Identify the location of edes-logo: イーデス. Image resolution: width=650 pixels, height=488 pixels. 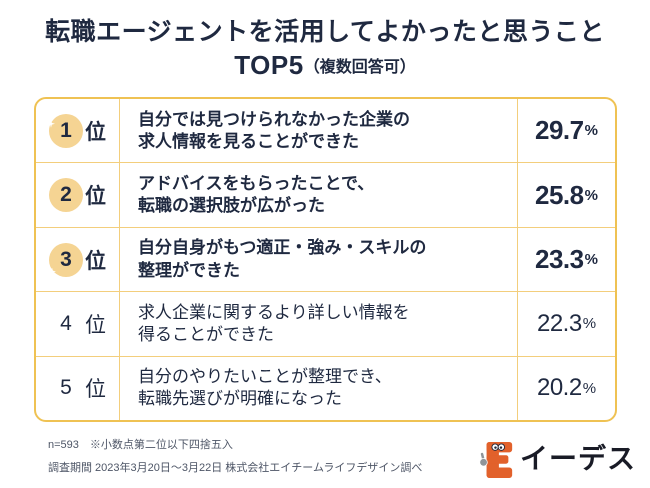
(557, 459).